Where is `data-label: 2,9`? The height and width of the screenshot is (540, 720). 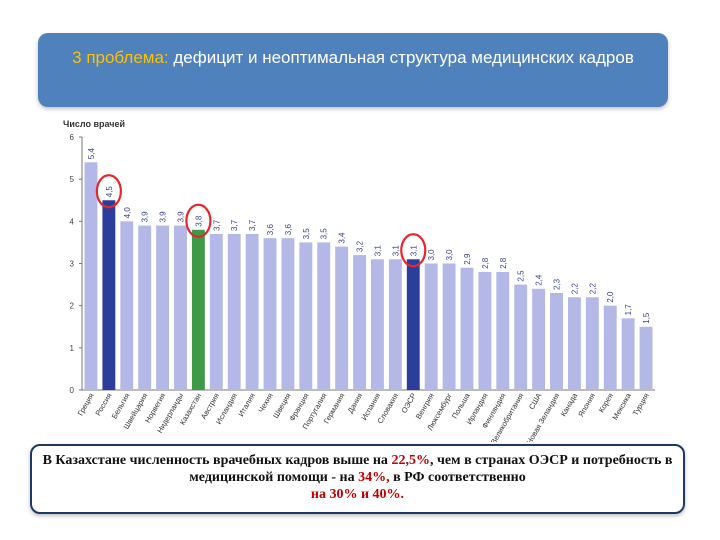
data-label: 2,9 is located at coordinates (467, 259).